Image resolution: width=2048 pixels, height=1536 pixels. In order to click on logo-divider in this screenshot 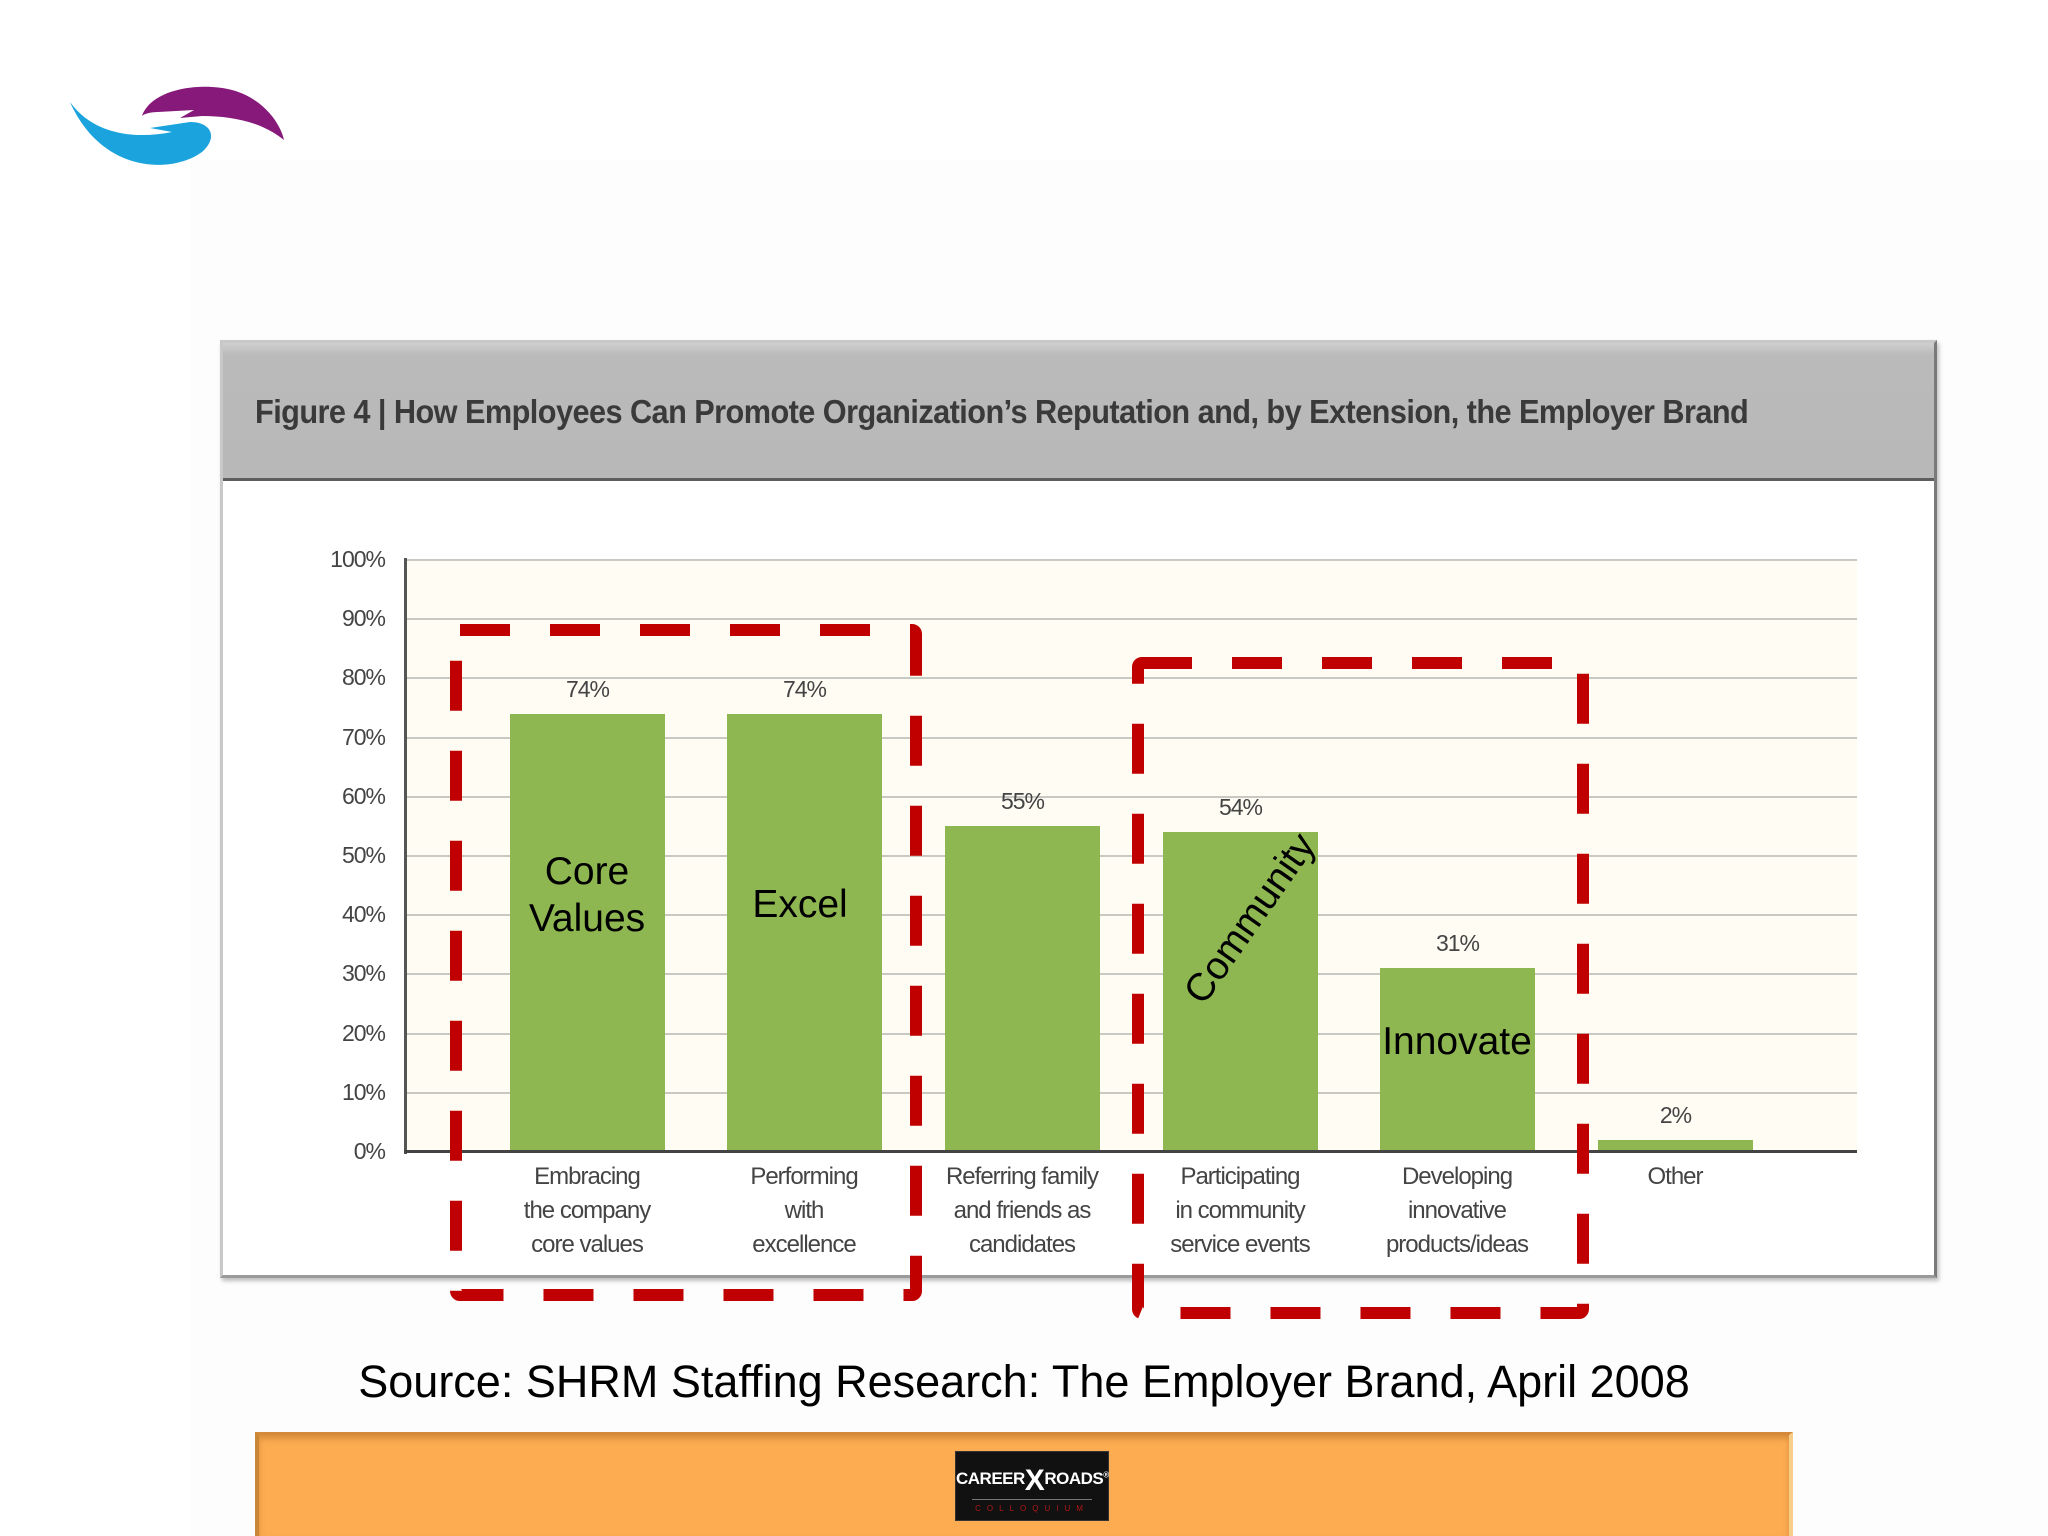, I will do `click(1032, 1499)`.